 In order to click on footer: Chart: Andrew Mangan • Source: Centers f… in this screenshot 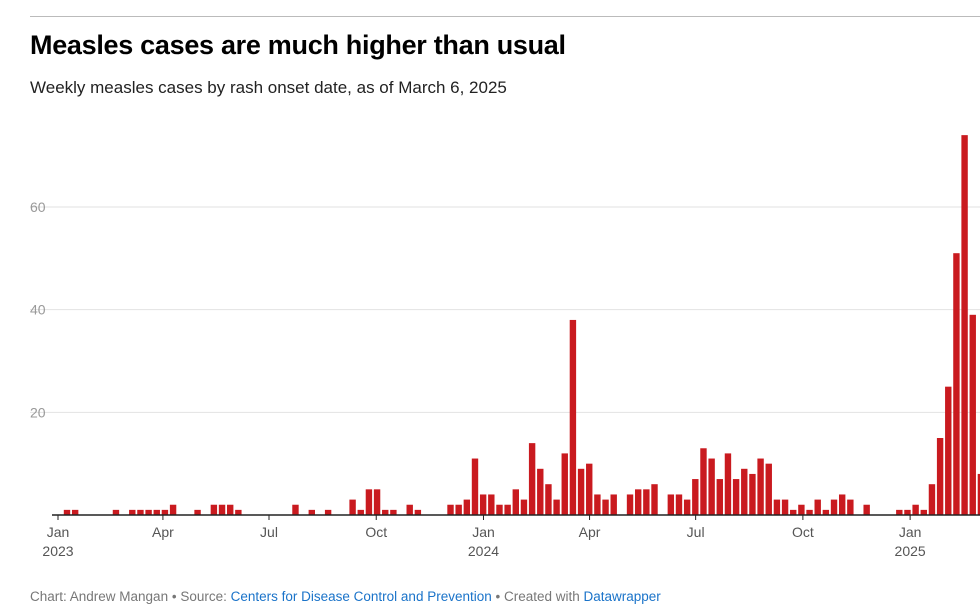, I will do `click(345, 596)`.